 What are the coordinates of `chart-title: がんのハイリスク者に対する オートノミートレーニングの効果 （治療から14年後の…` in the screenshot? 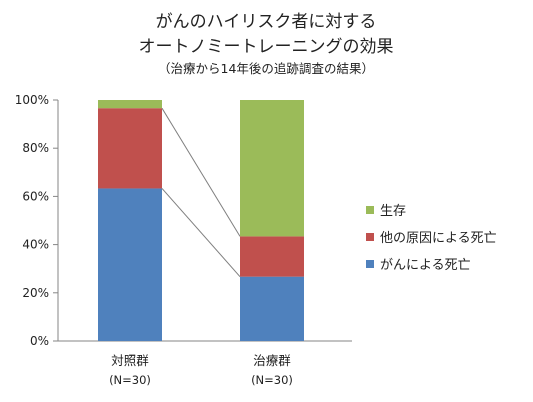 It's located at (266, 44).